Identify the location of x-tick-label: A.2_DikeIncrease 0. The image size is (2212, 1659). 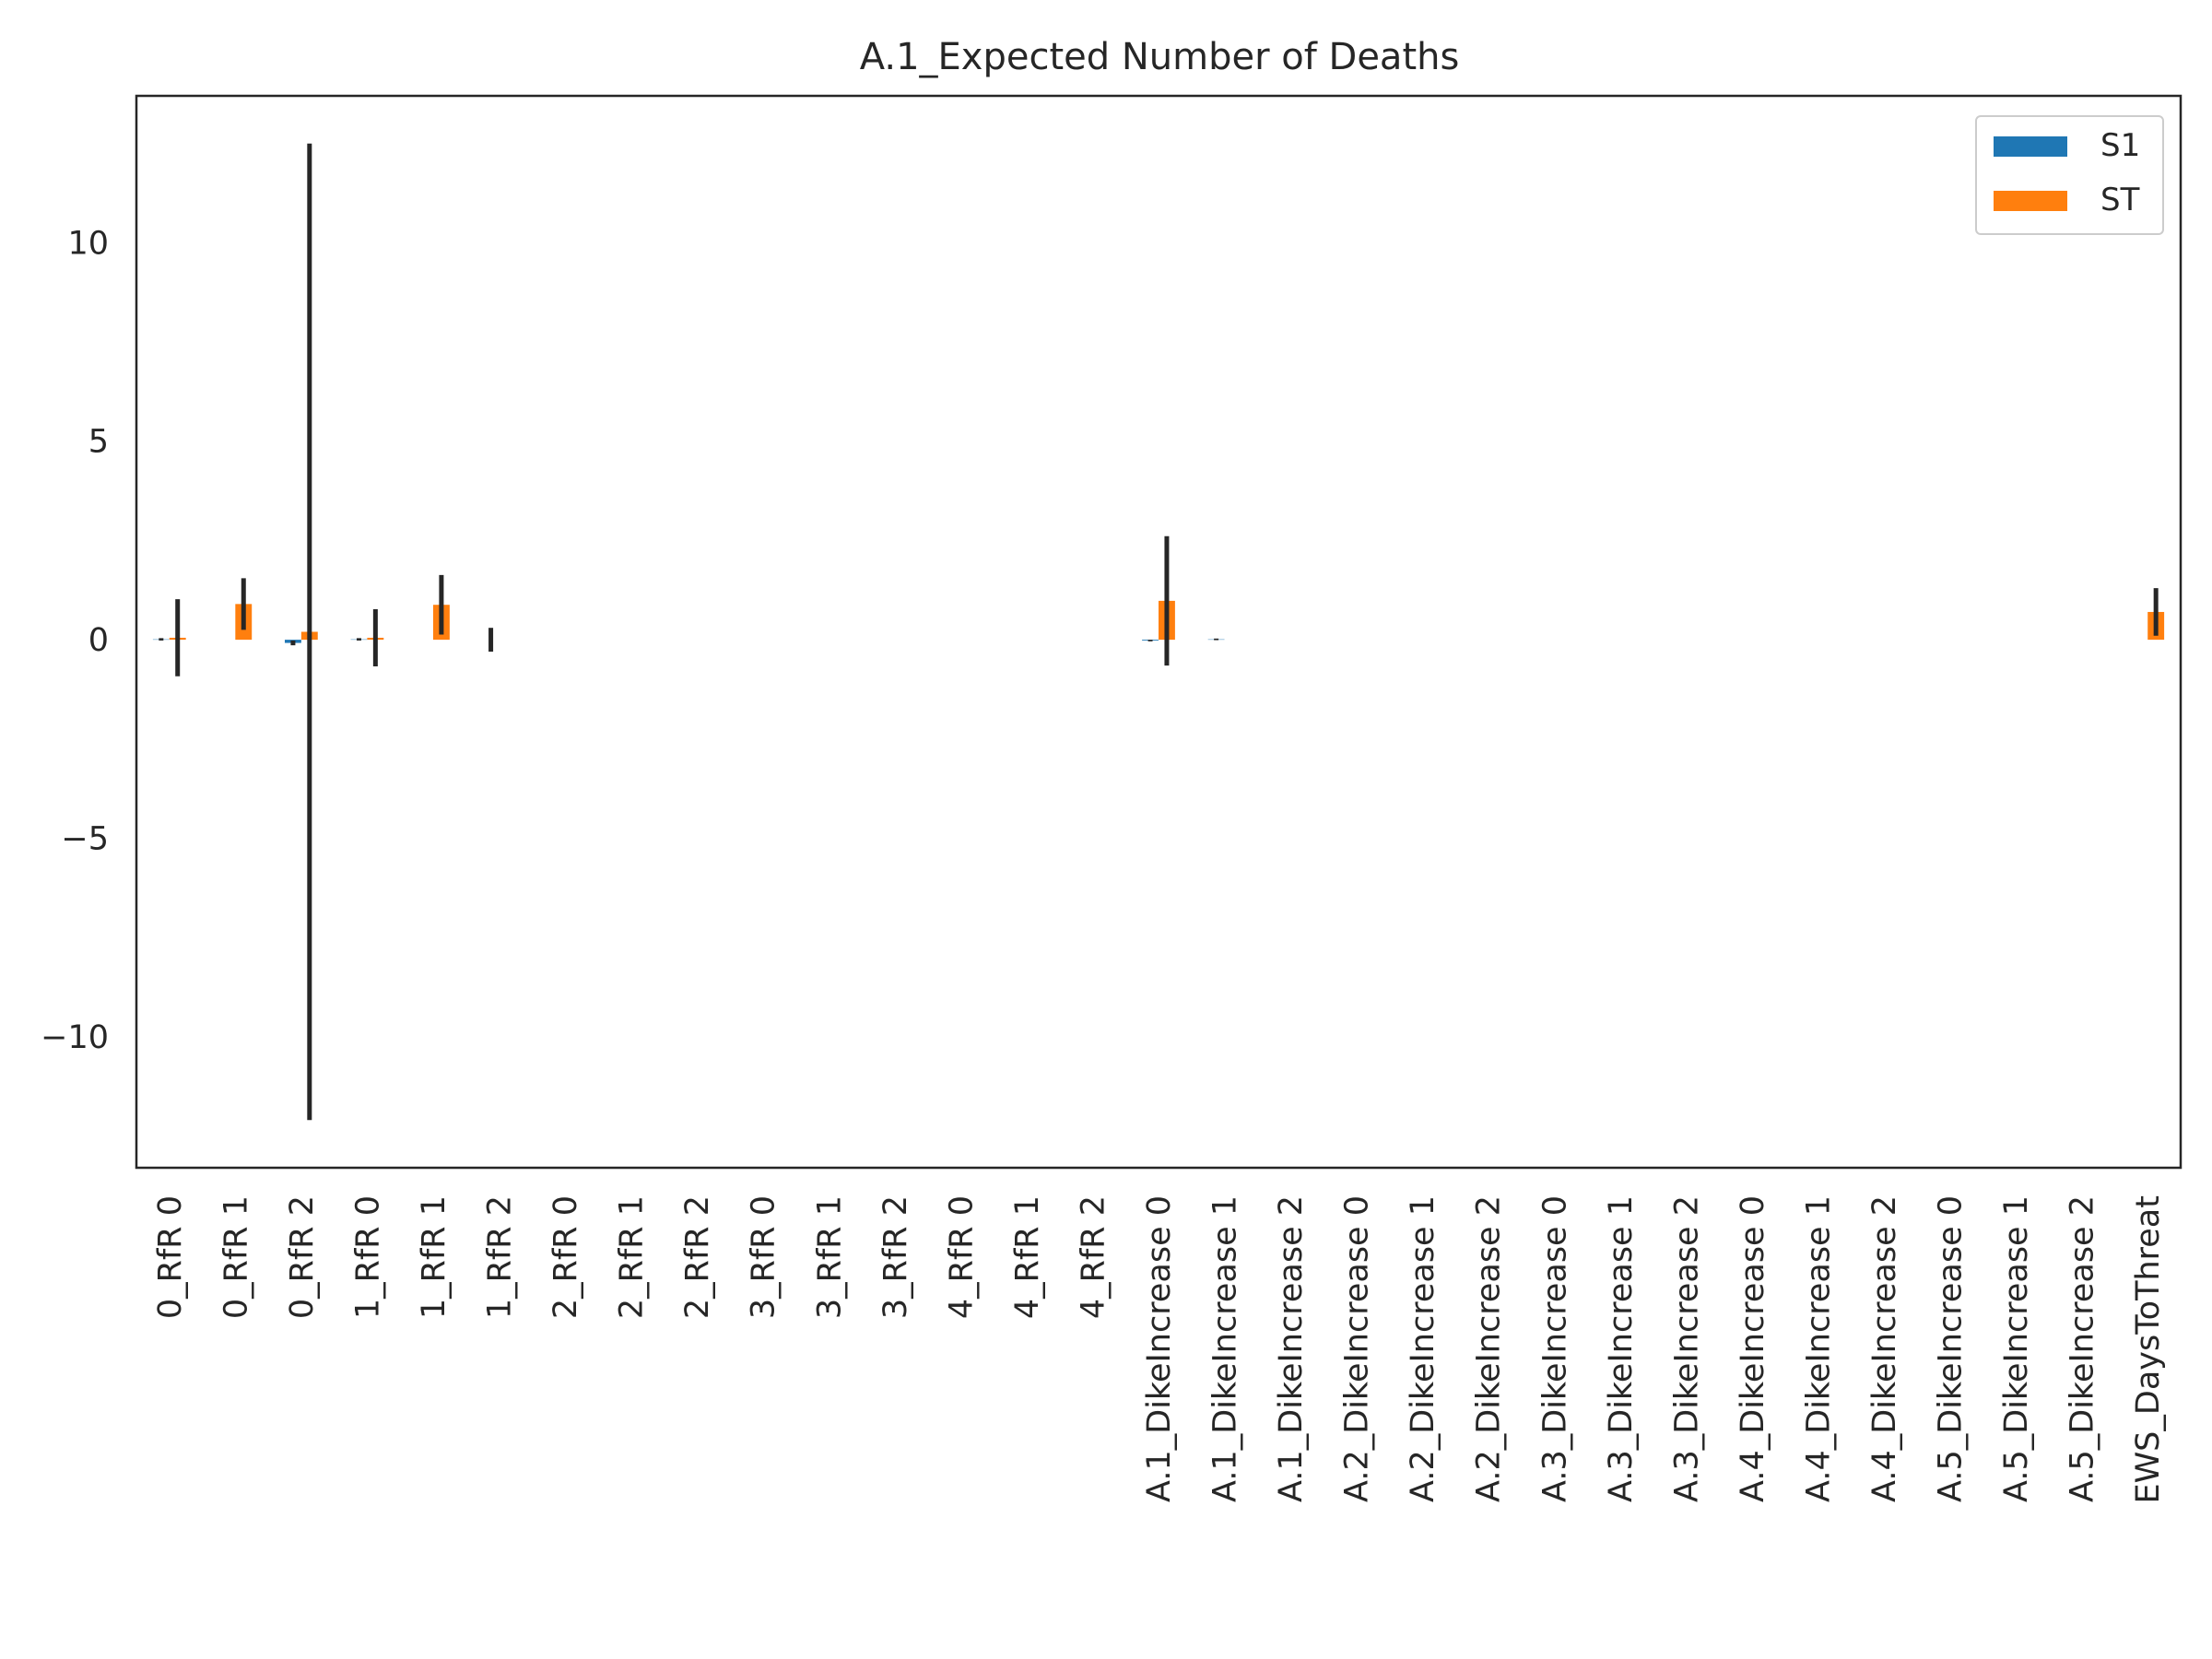
(1357, 1348).